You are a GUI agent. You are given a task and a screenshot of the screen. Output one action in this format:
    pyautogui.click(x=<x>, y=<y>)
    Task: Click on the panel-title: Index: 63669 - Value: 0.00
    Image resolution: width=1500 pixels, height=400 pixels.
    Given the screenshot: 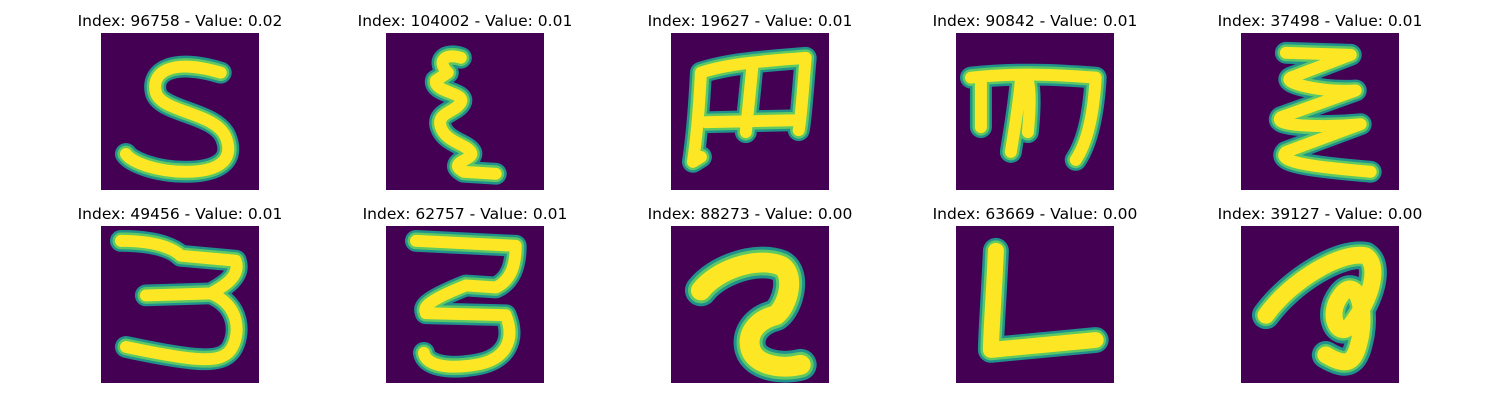 What is the action you would take?
    pyautogui.click(x=1035, y=214)
    